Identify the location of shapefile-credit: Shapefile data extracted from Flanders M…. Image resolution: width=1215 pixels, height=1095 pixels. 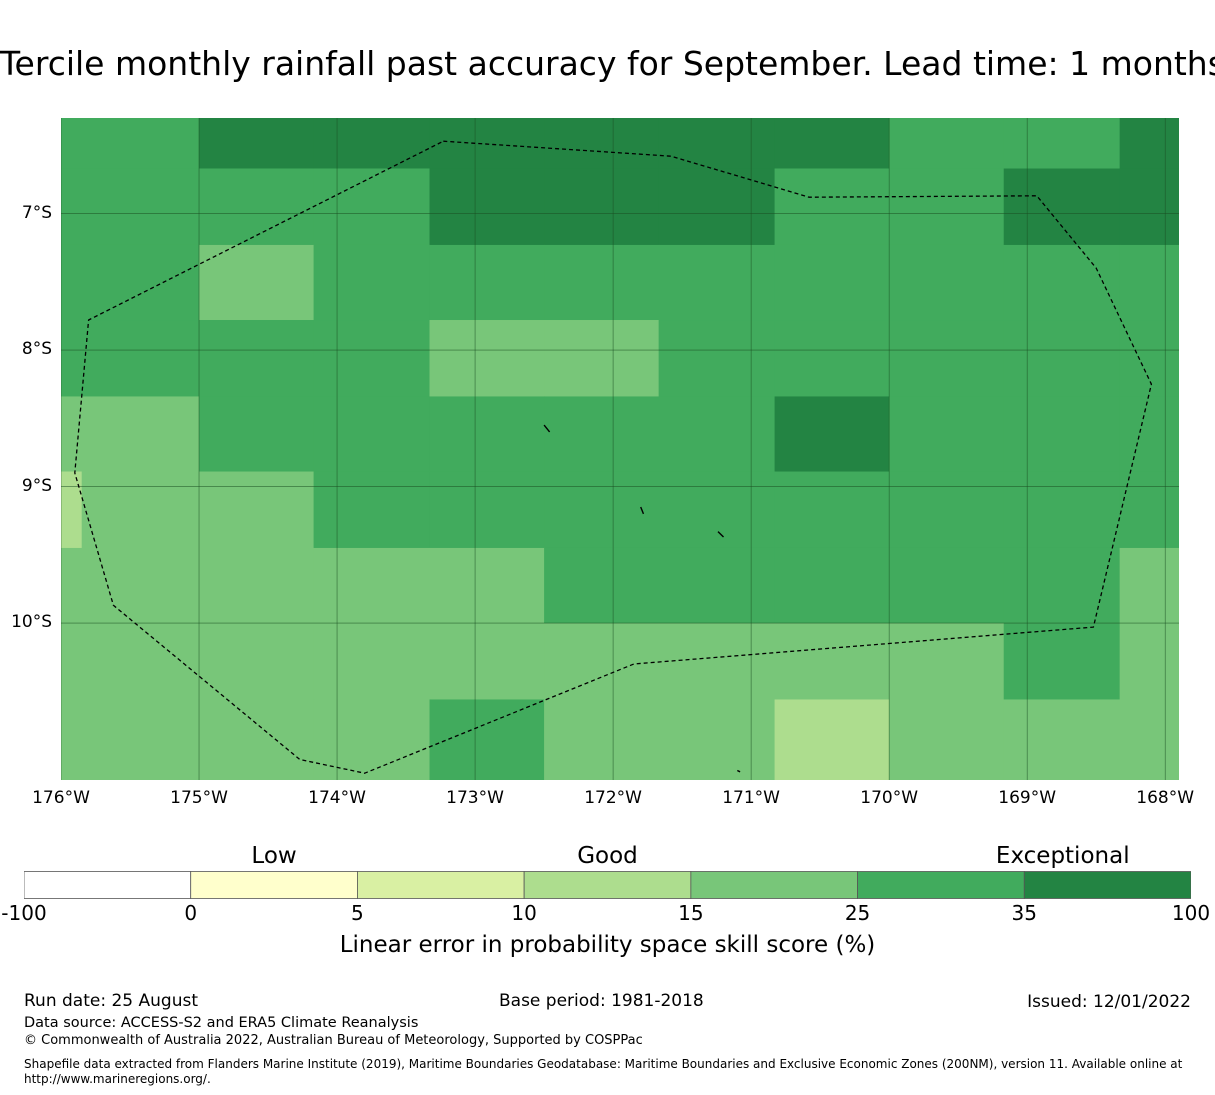
(603, 1064).